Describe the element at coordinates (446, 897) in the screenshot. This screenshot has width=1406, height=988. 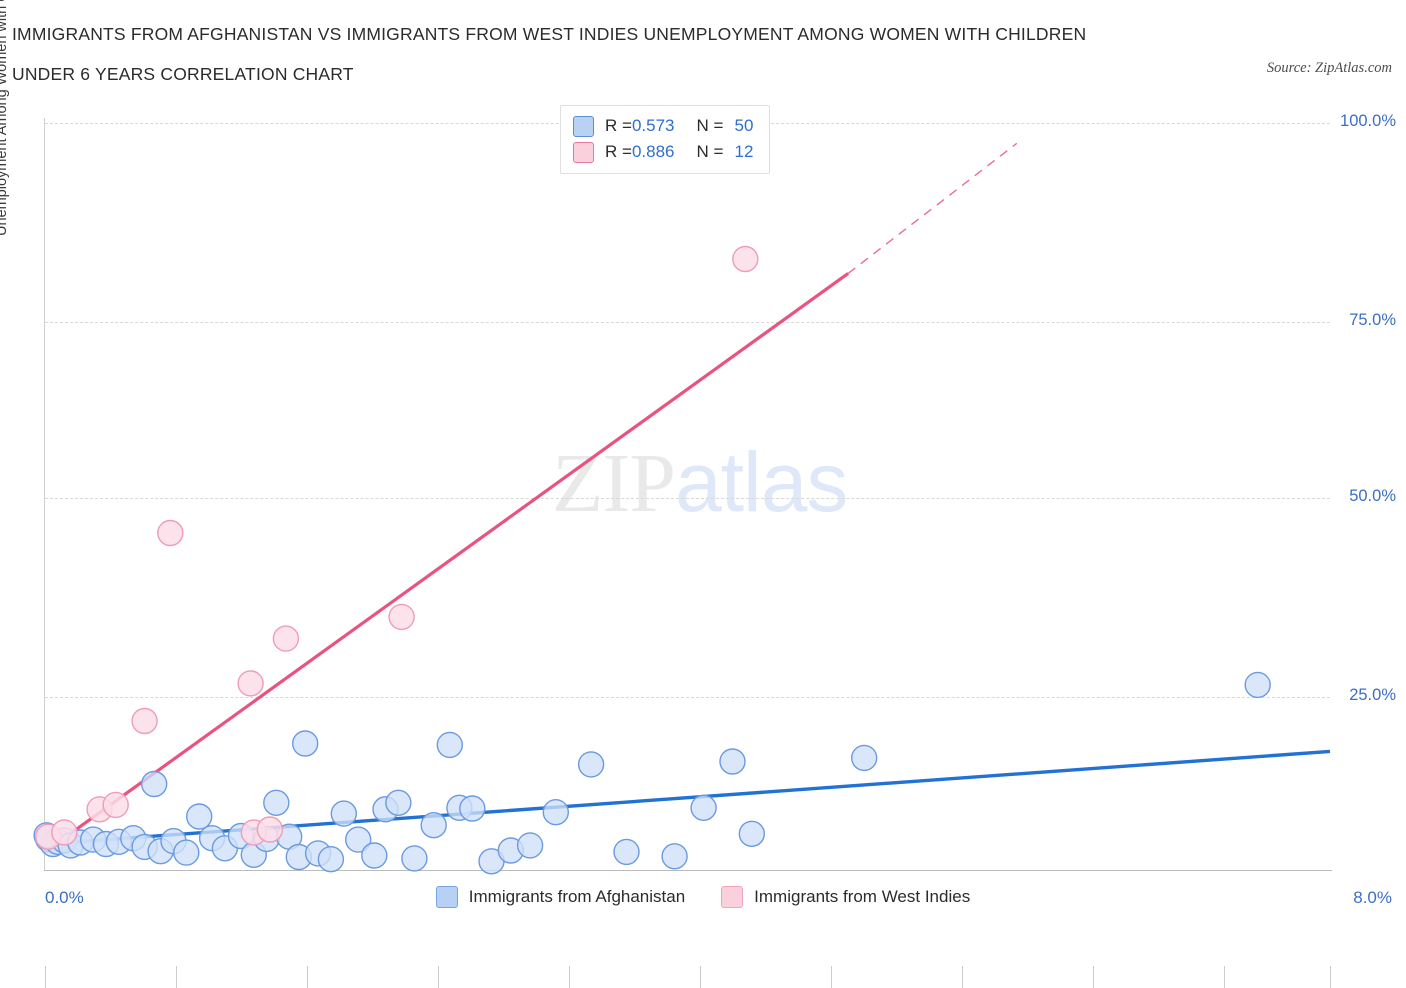
I see `legend-swatch-afghanistan-icon` at that location.